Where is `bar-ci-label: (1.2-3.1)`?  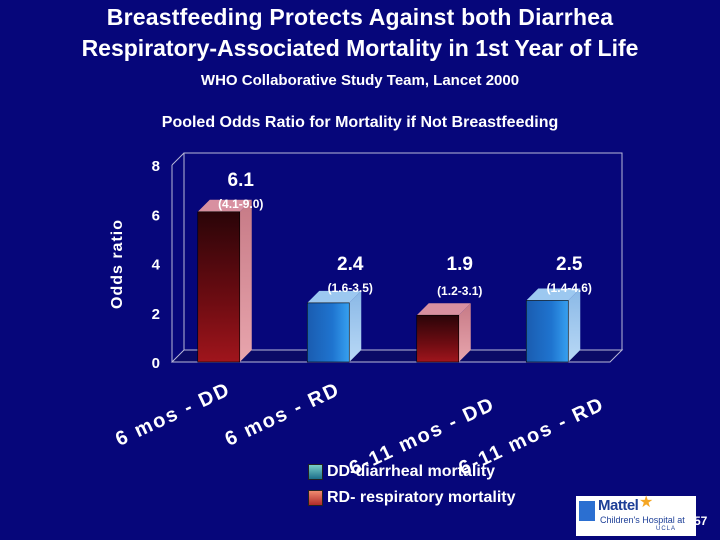 bar-ci-label: (1.2-3.1) is located at coordinates (459, 291).